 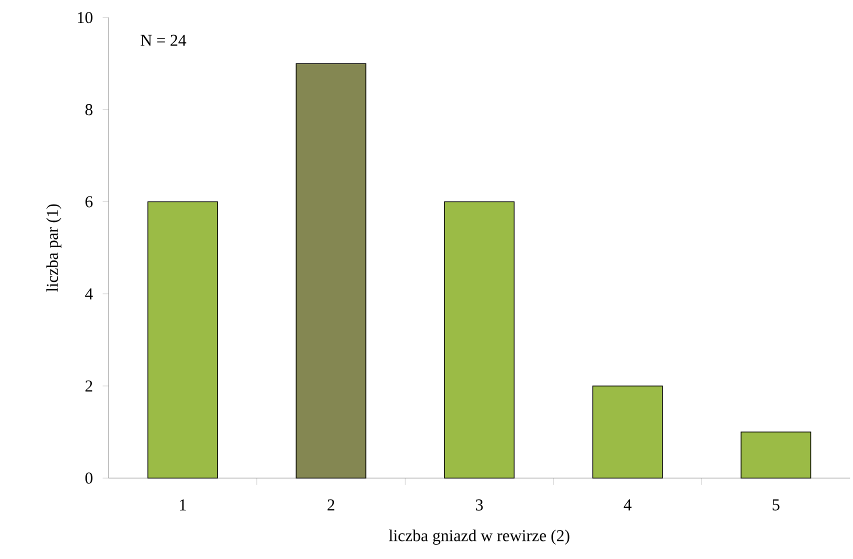 What do you see at coordinates (479, 505) in the screenshot?
I see `x-tick-label: 3` at bounding box center [479, 505].